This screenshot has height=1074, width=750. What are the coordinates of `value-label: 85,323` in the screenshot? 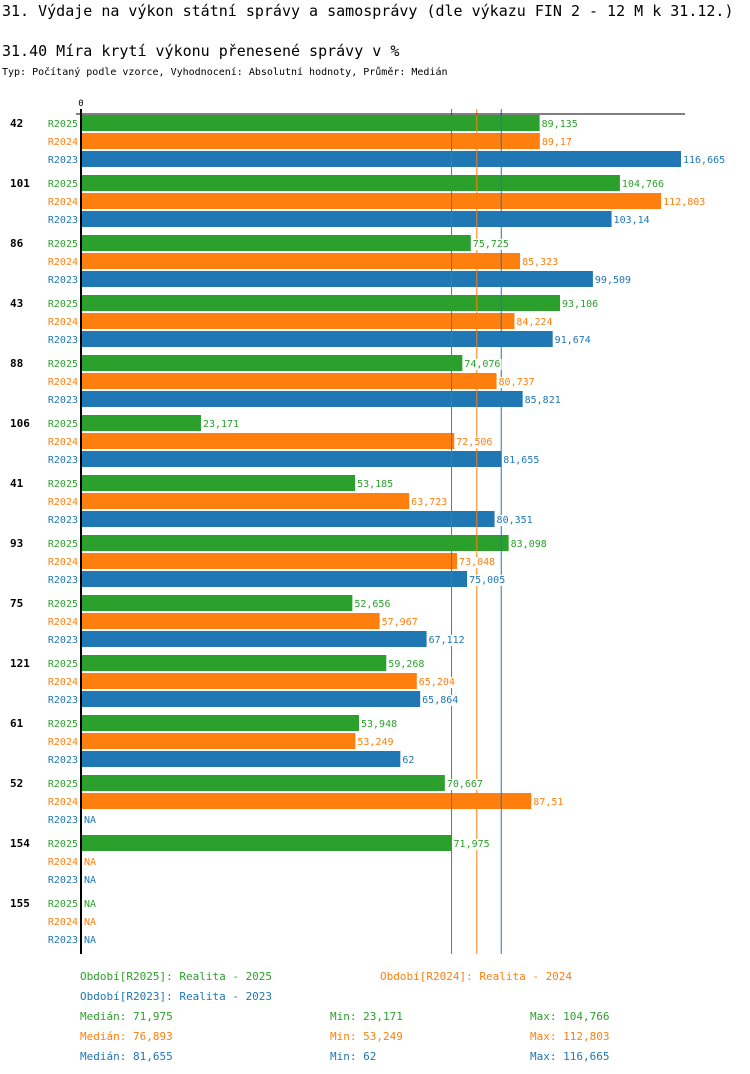 It's located at (540, 262).